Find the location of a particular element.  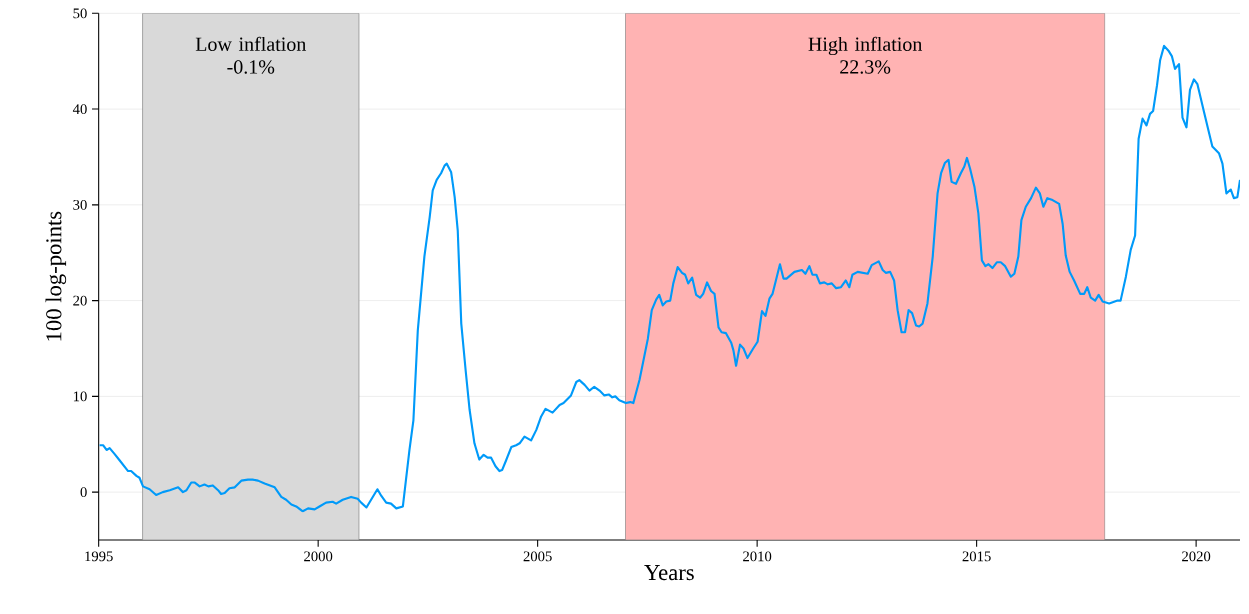

x-tick-label: 2005 is located at coordinates (537, 556).